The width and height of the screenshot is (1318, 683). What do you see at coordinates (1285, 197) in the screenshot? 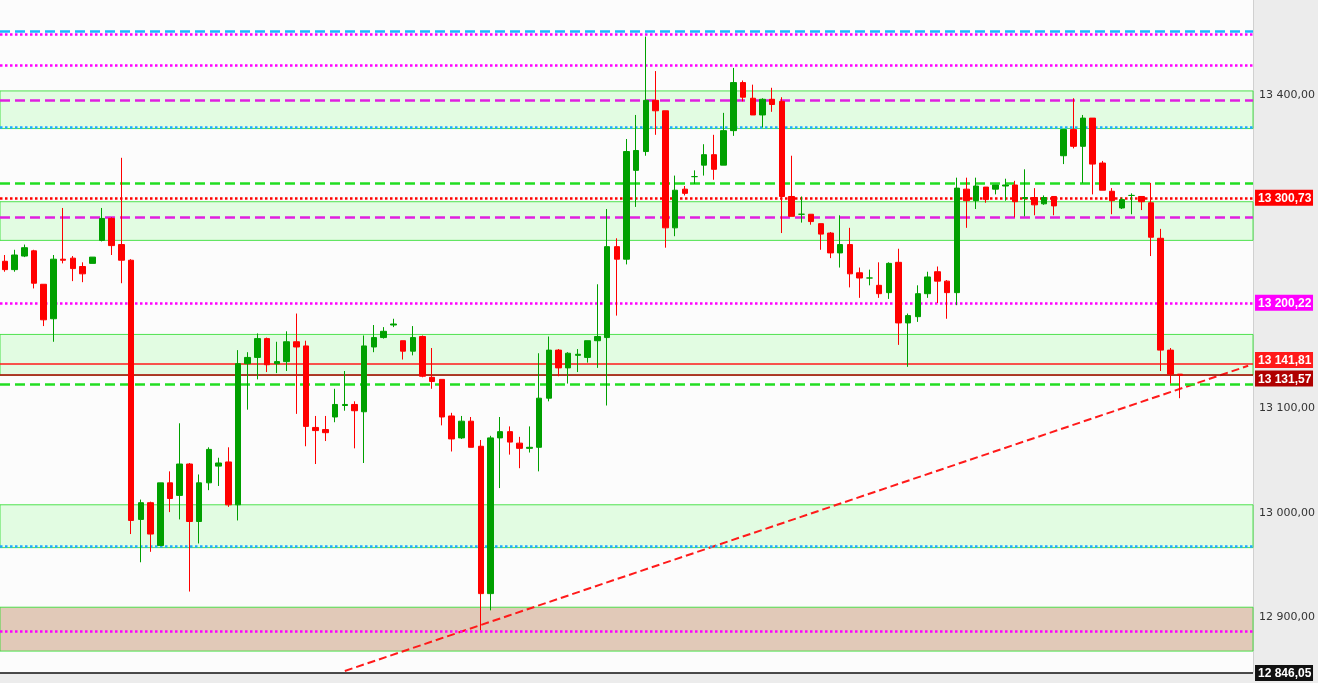
I see `ref-line-label: 13 300,73` at bounding box center [1285, 197].